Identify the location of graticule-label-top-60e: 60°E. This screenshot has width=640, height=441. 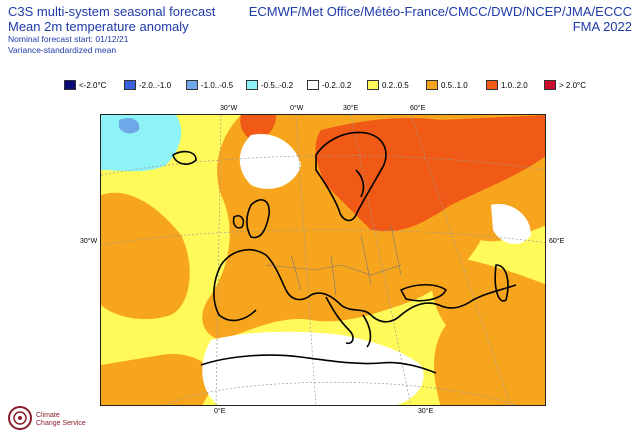
(418, 108).